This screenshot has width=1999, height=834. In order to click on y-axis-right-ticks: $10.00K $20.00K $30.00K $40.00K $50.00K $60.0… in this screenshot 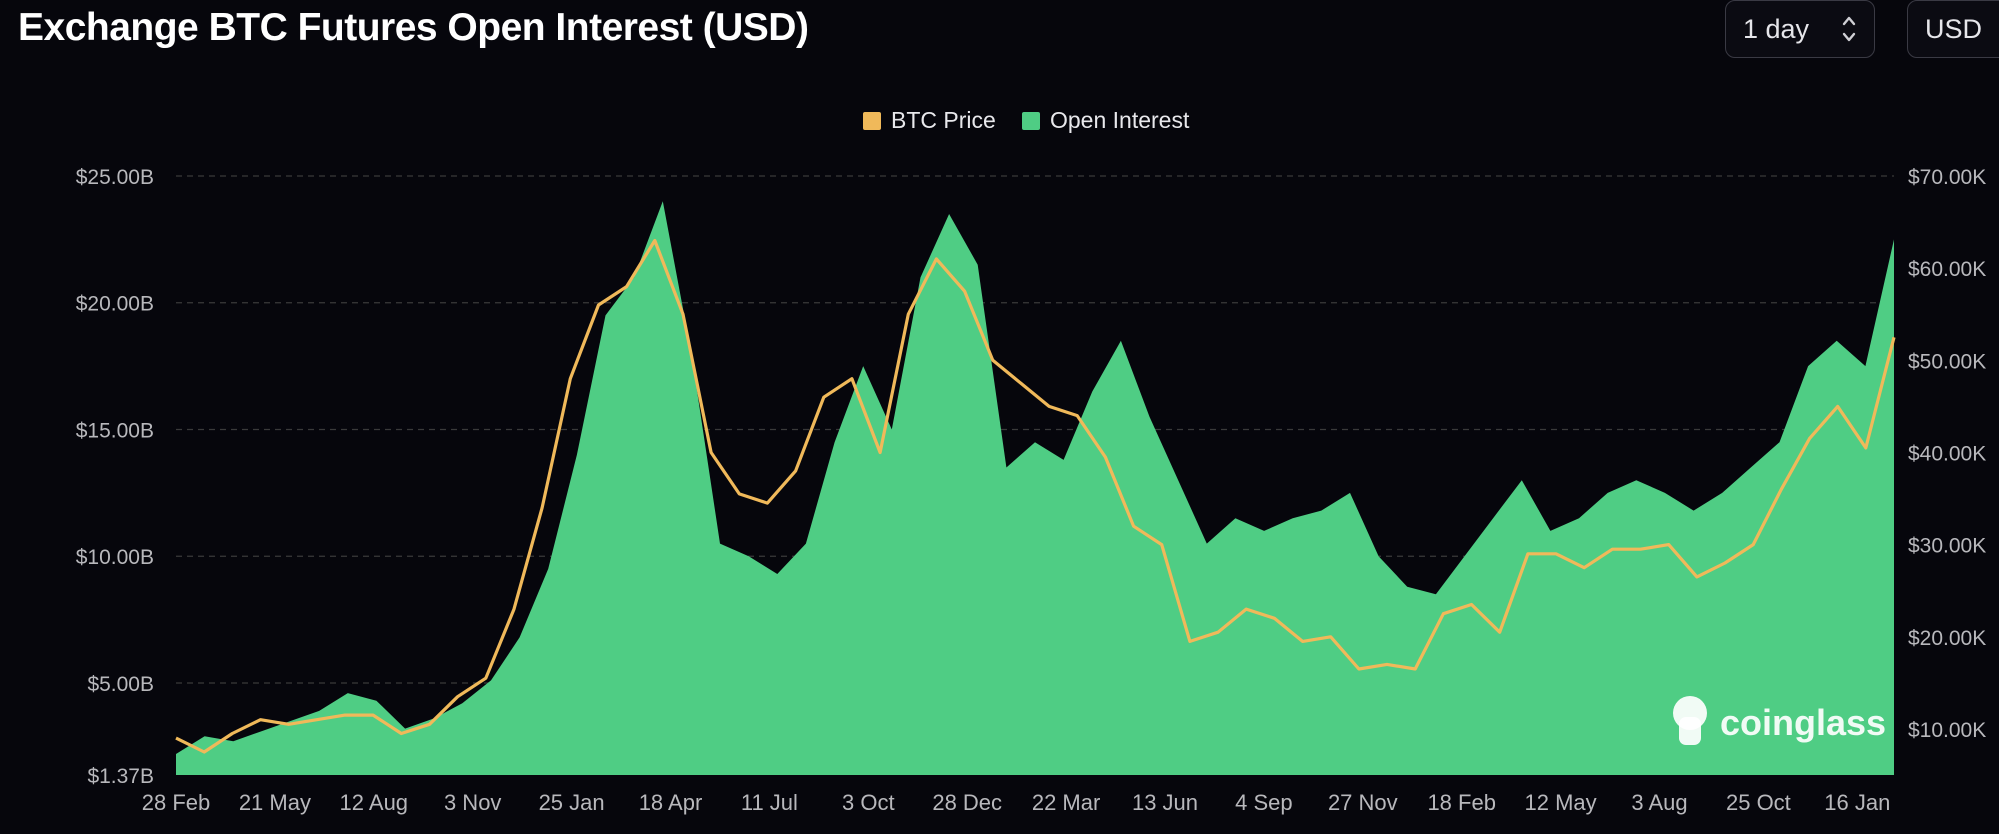, I will do `click(1947, 454)`.